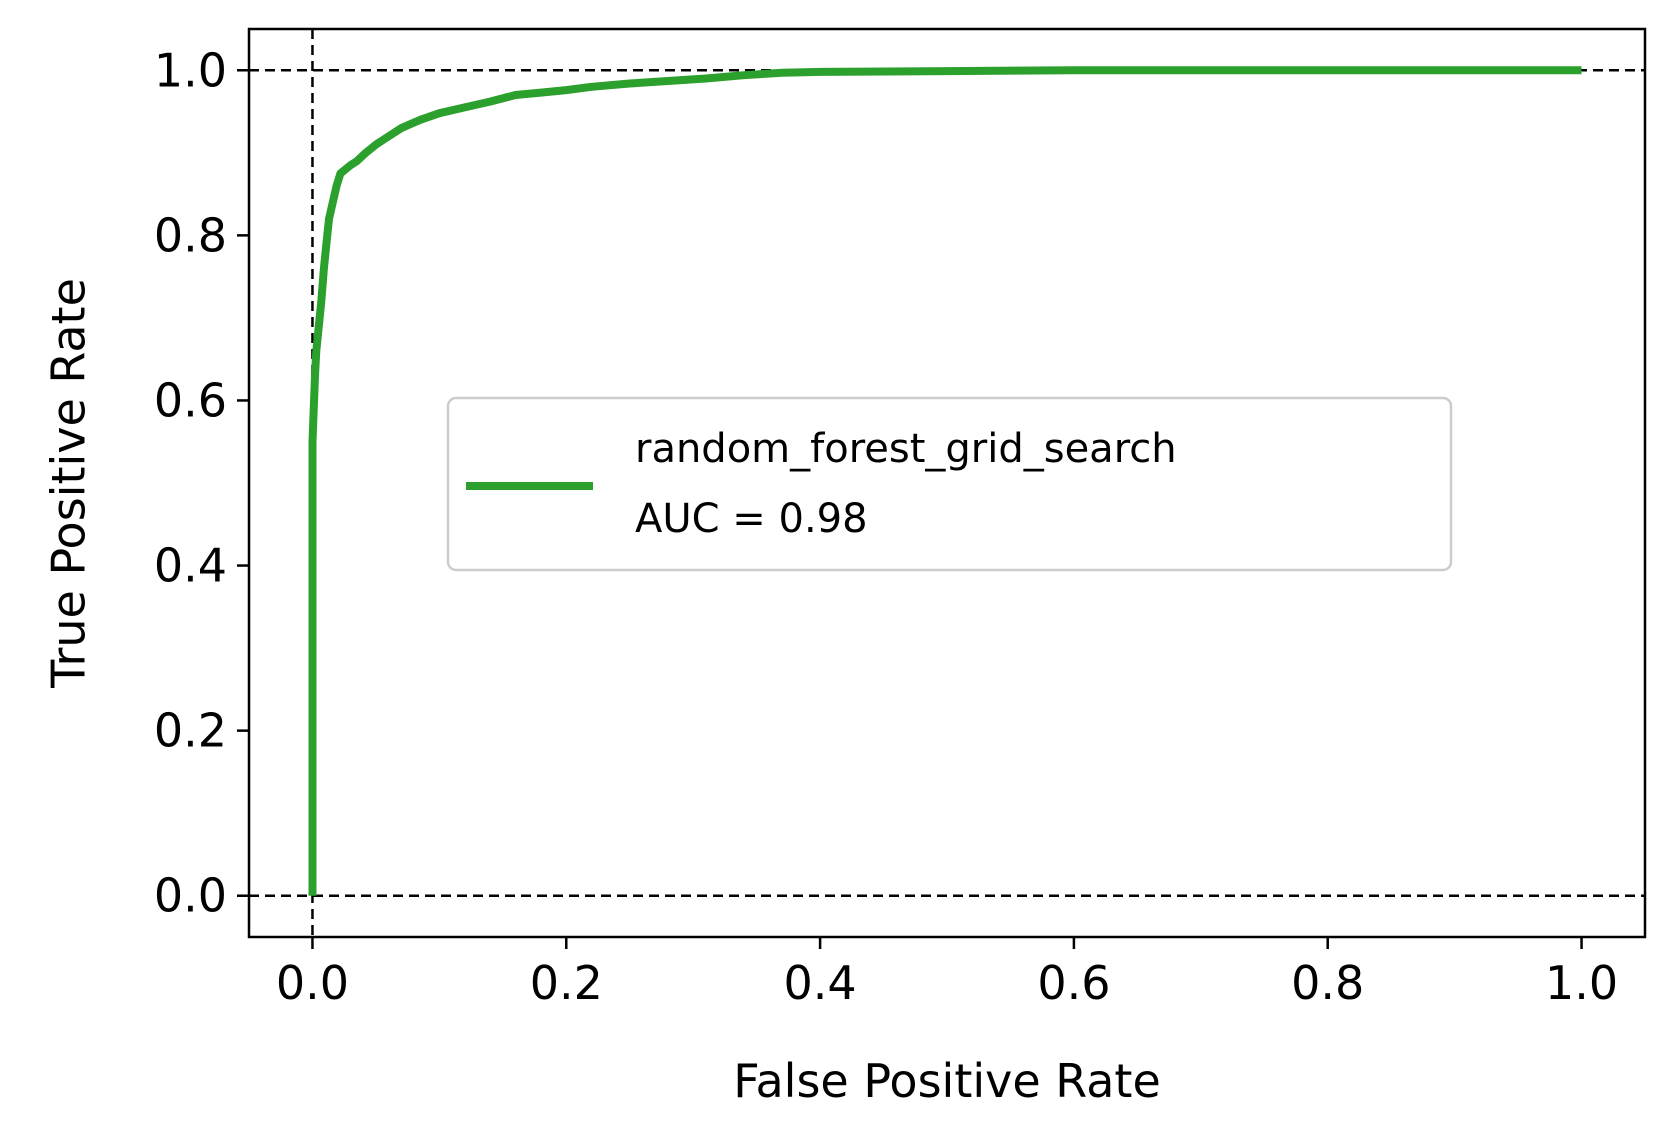 Image resolution: width=1672 pixels, height=1147 pixels. I want to click on y-tick-label: 0.2, so click(190, 731).